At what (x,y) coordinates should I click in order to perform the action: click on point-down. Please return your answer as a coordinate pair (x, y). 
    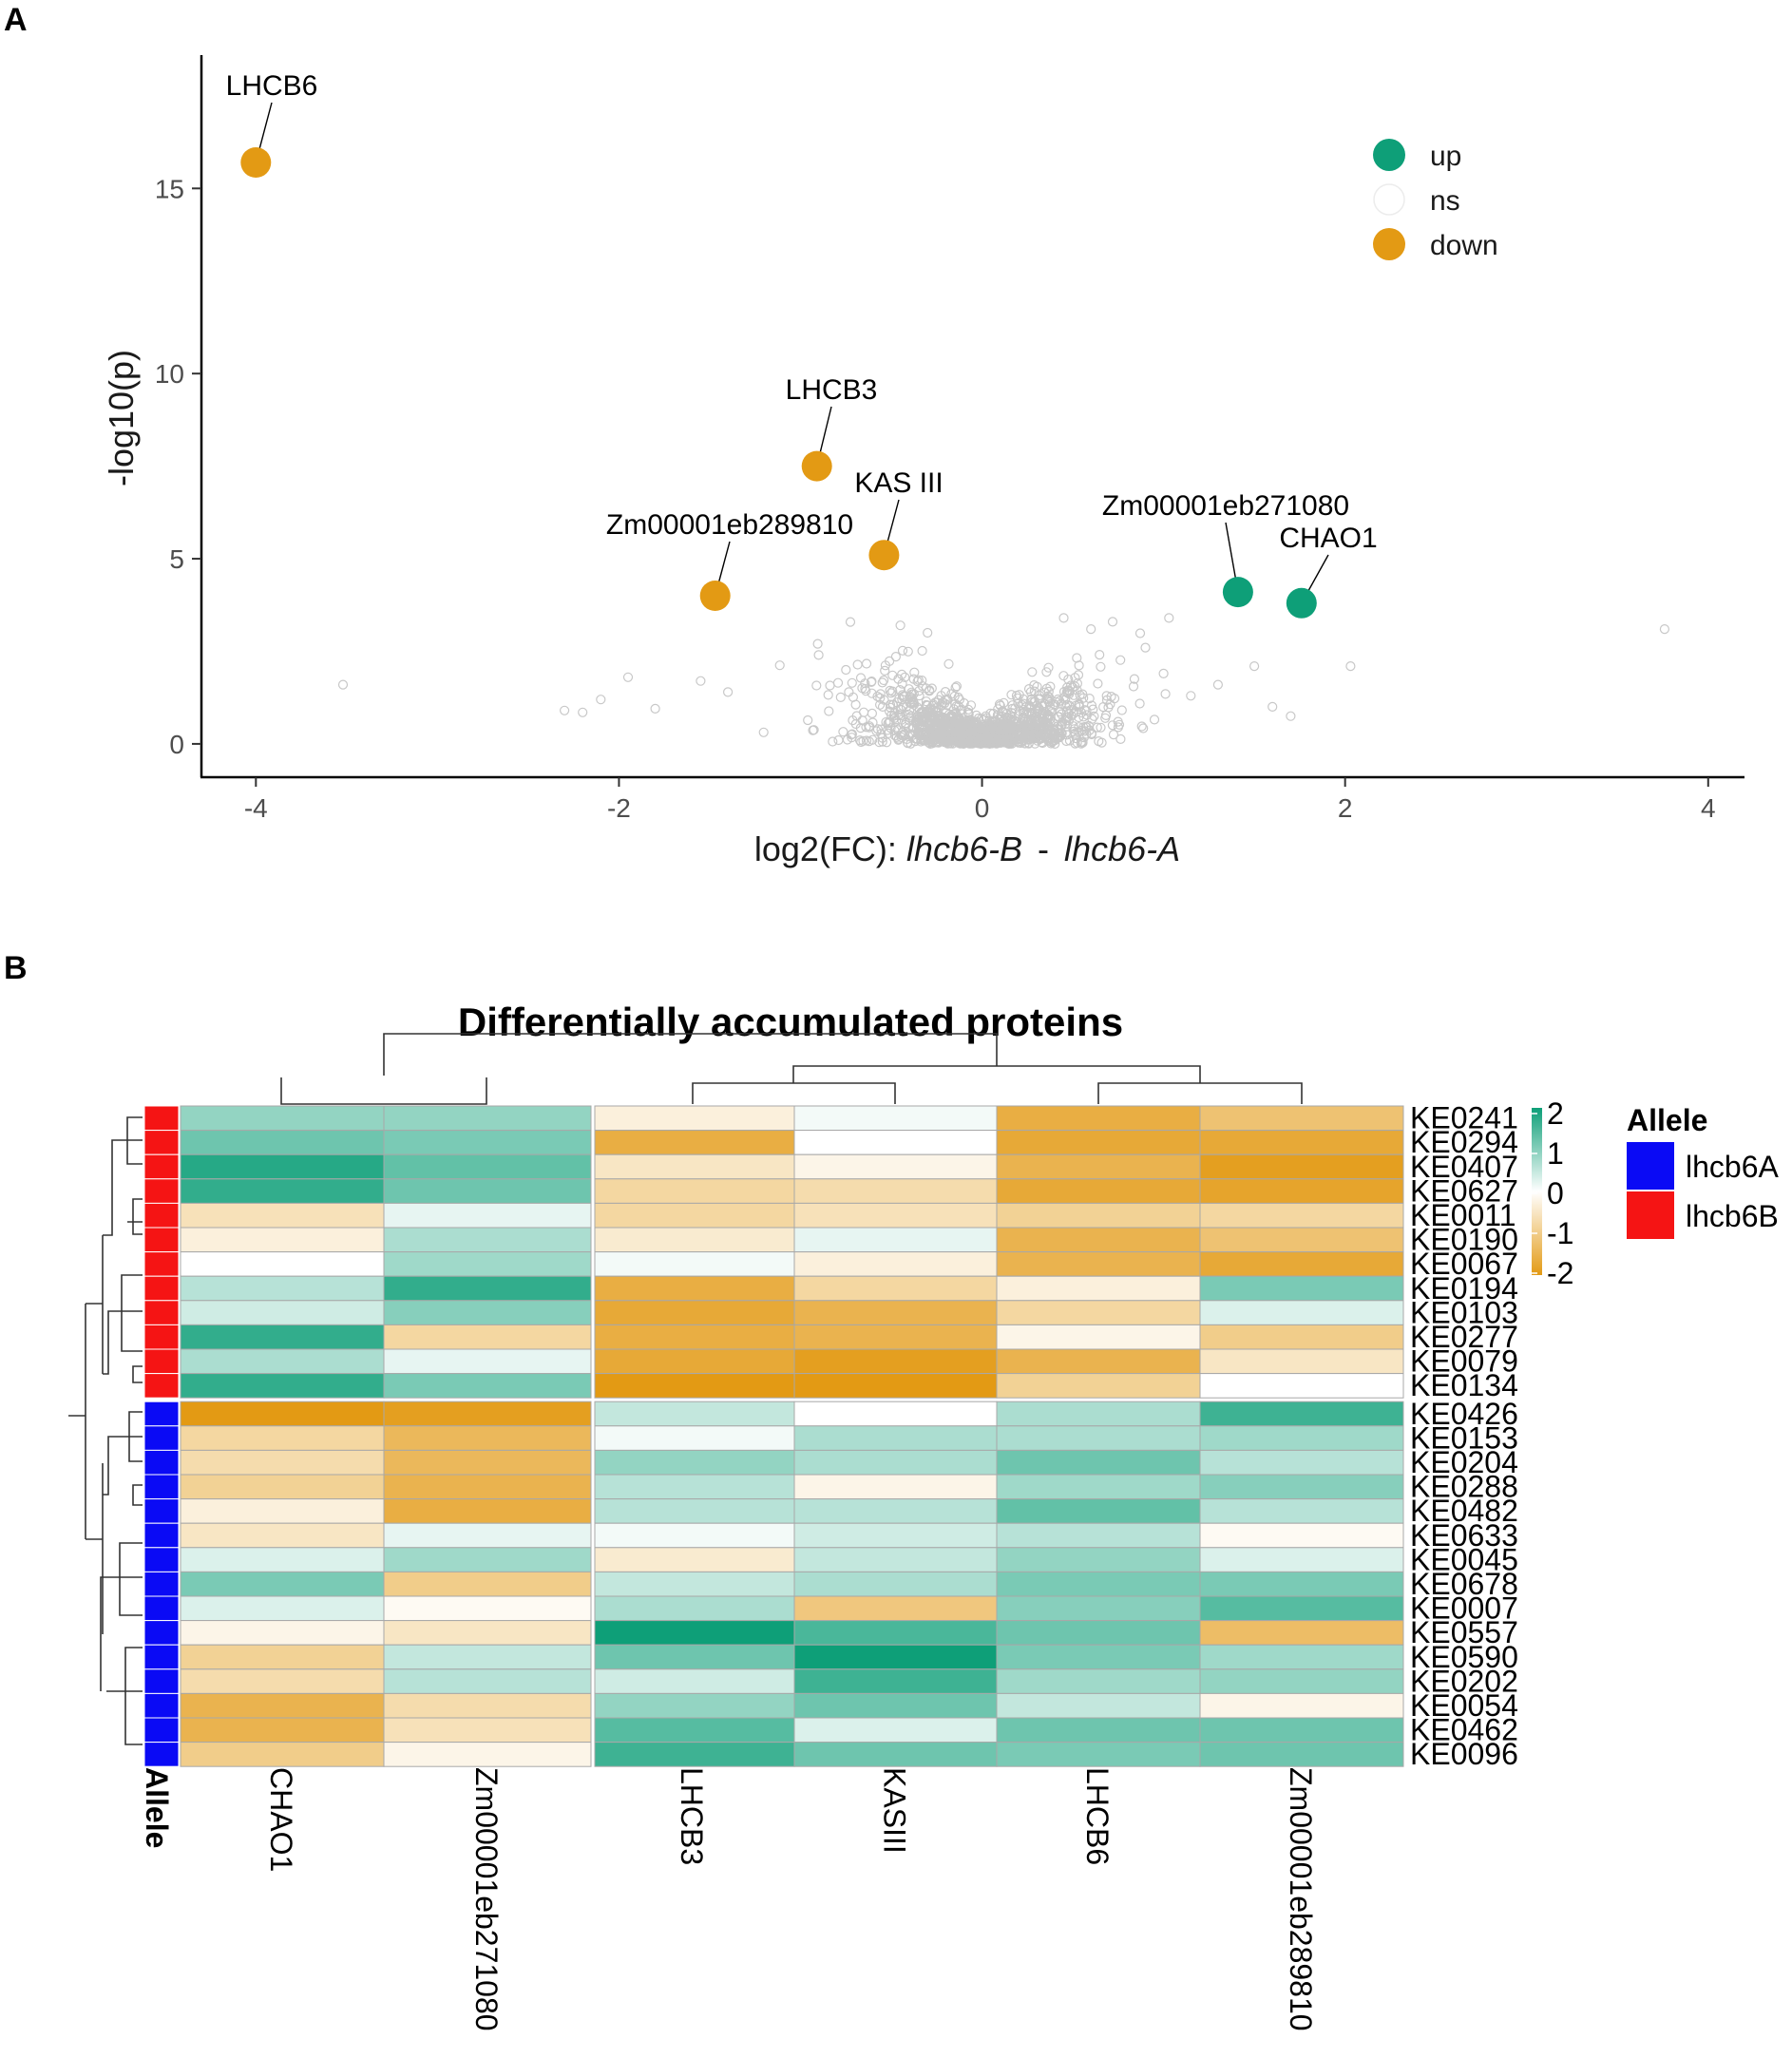
    Looking at the image, I should click on (715, 596).